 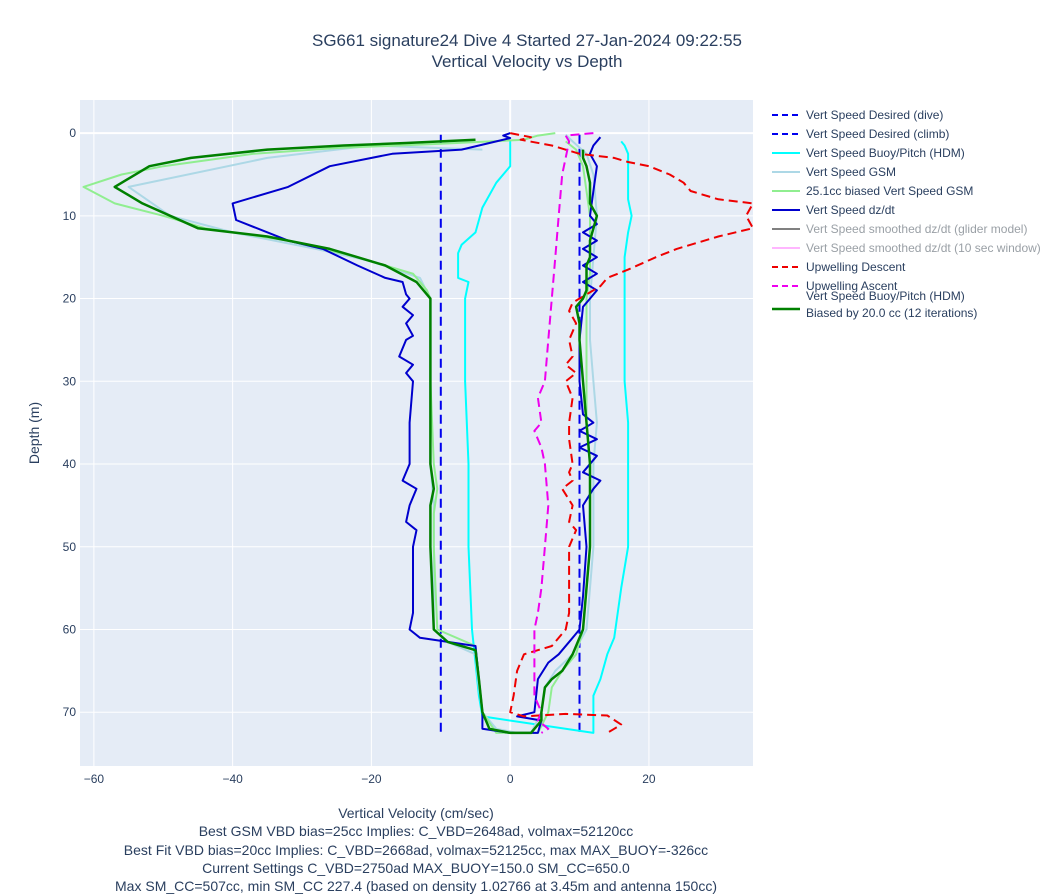 I want to click on y-tick-label: 30, so click(x=70, y=381).